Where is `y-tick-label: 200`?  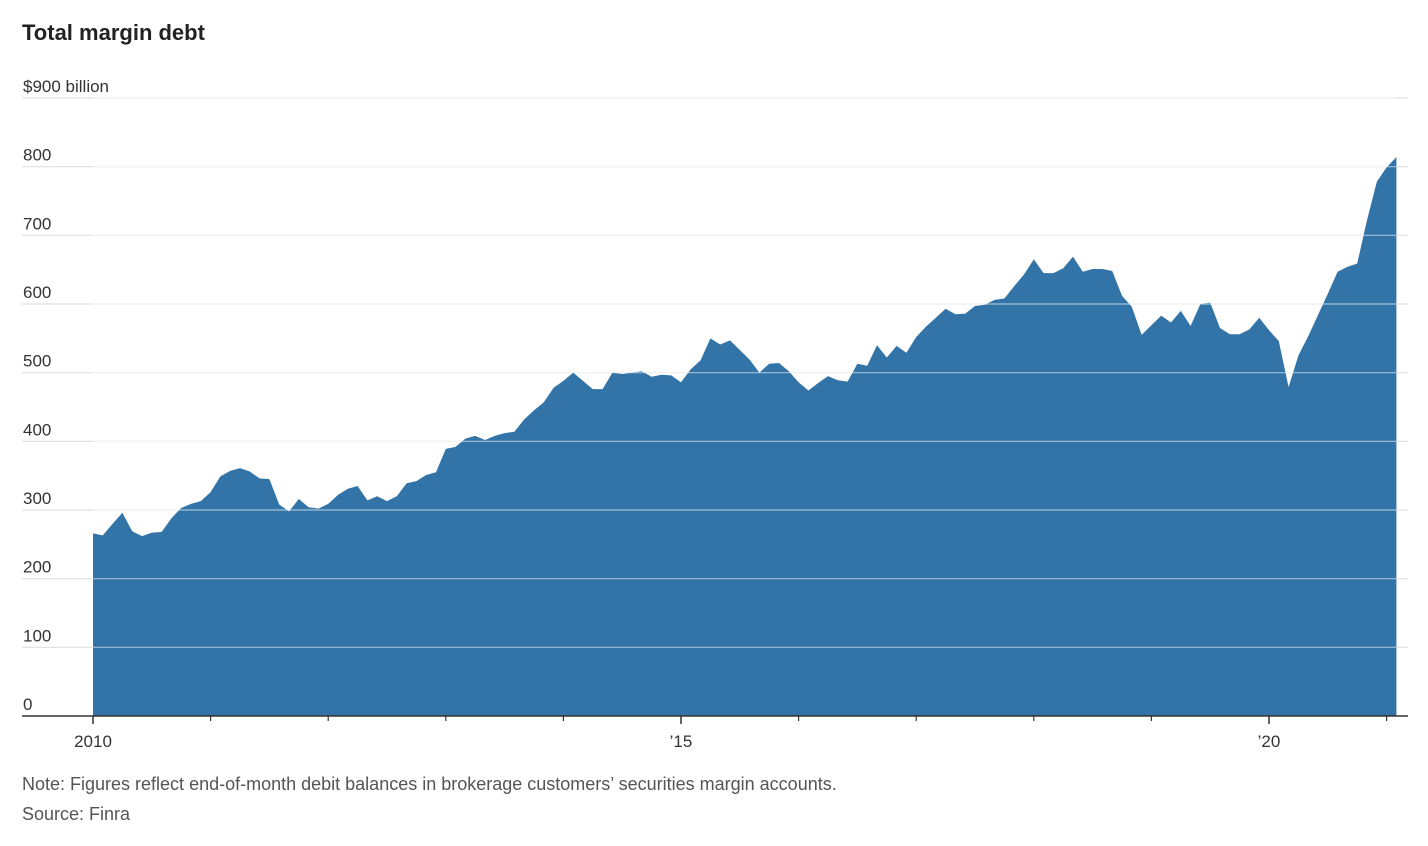
y-tick-label: 200 is located at coordinates (37, 567).